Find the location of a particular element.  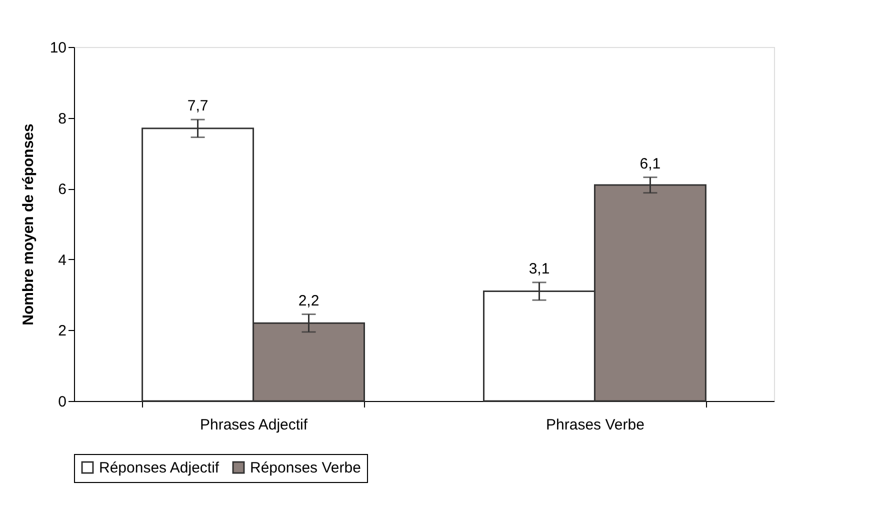

y-tick-label: 2 is located at coordinates (62, 331).